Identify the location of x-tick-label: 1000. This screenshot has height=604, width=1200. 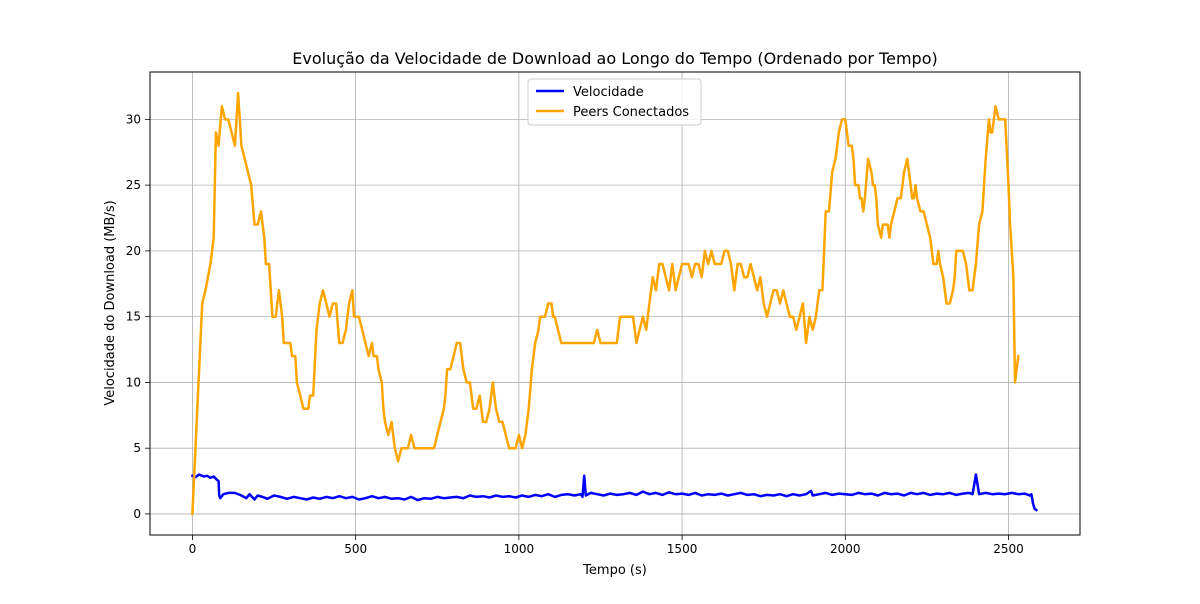
(519, 549).